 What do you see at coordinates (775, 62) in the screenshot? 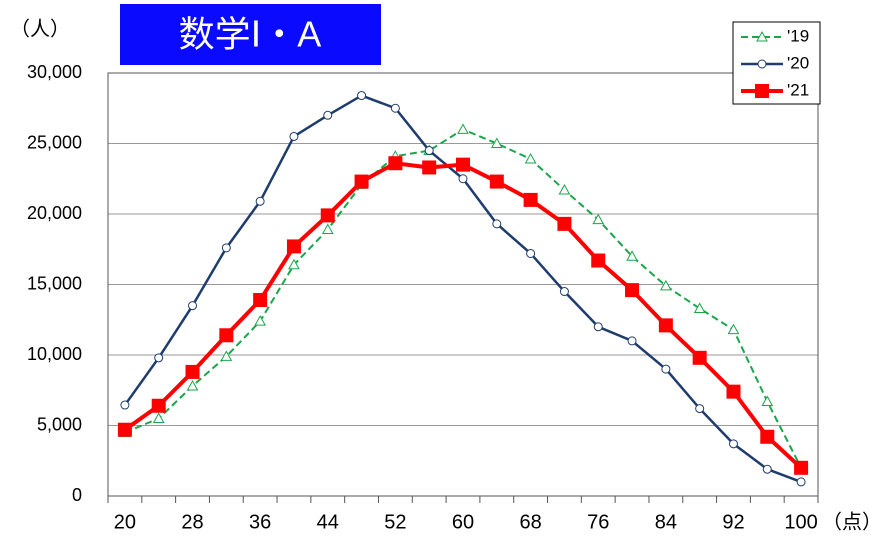
I see `legend-item: '20` at bounding box center [775, 62].